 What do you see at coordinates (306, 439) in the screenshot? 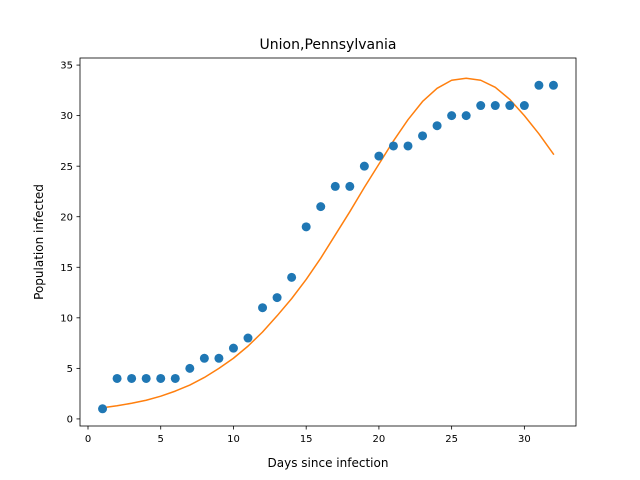
I see `x-tick-label: 15` at bounding box center [306, 439].